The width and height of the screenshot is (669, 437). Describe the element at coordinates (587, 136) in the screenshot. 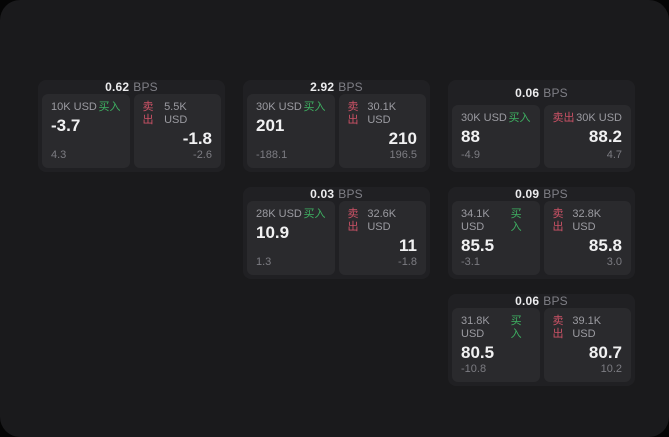

I see `sell-pane: 卖出 30K USD 88.2 4.7` at that location.